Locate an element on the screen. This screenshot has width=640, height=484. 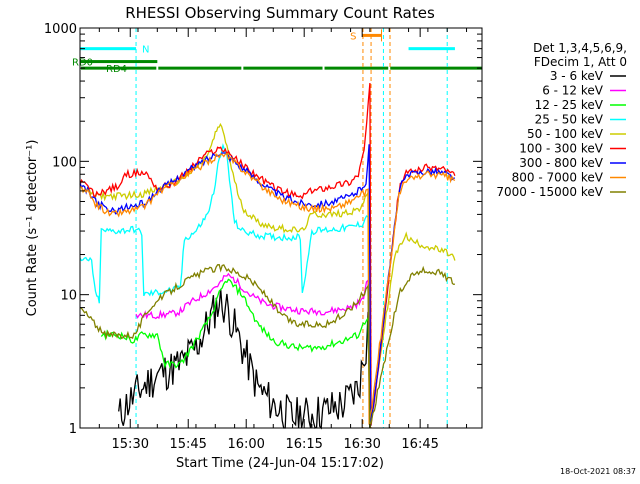
legend-label: 50 - 100 keV is located at coordinates (565, 134).